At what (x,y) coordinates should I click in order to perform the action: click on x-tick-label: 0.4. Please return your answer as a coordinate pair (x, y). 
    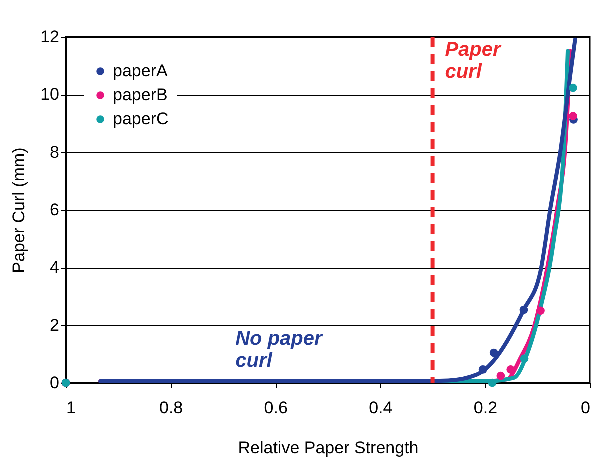
    Looking at the image, I should click on (381, 408).